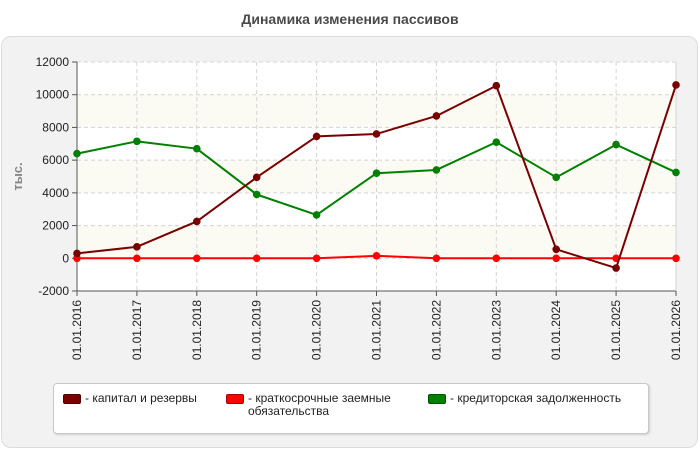 This screenshot has height=450, width=700. What do you see at coordinates (536, 398) in the screenshot?
I see `legend-label-payables: - кредиторская задолженность` at bounding box center [536, 398].